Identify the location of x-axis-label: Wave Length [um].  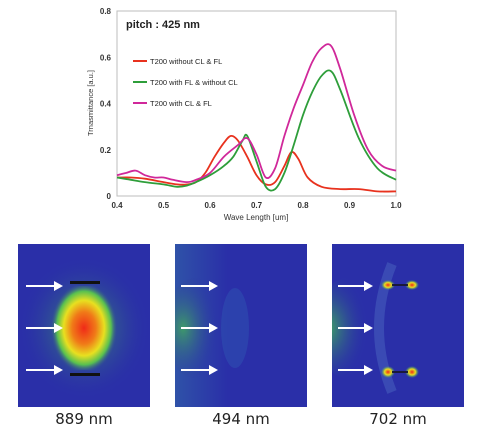
(256, 217).